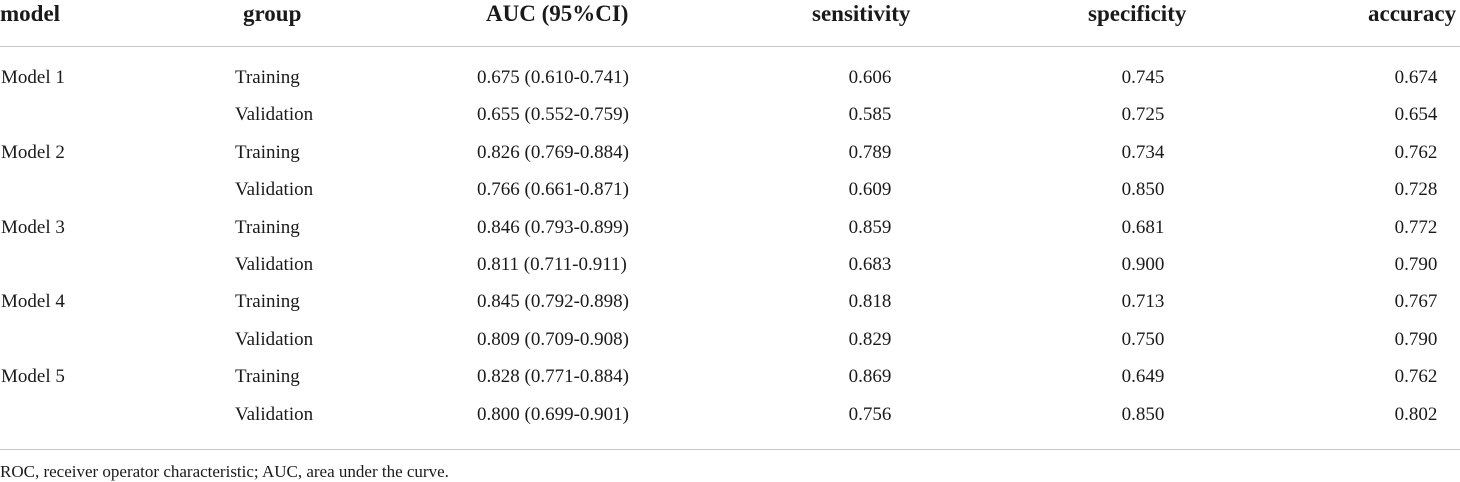  What do you see at coordinates (30, 13) in the screenshot?
I see `header-model: model` at bounding box center [30, 13].